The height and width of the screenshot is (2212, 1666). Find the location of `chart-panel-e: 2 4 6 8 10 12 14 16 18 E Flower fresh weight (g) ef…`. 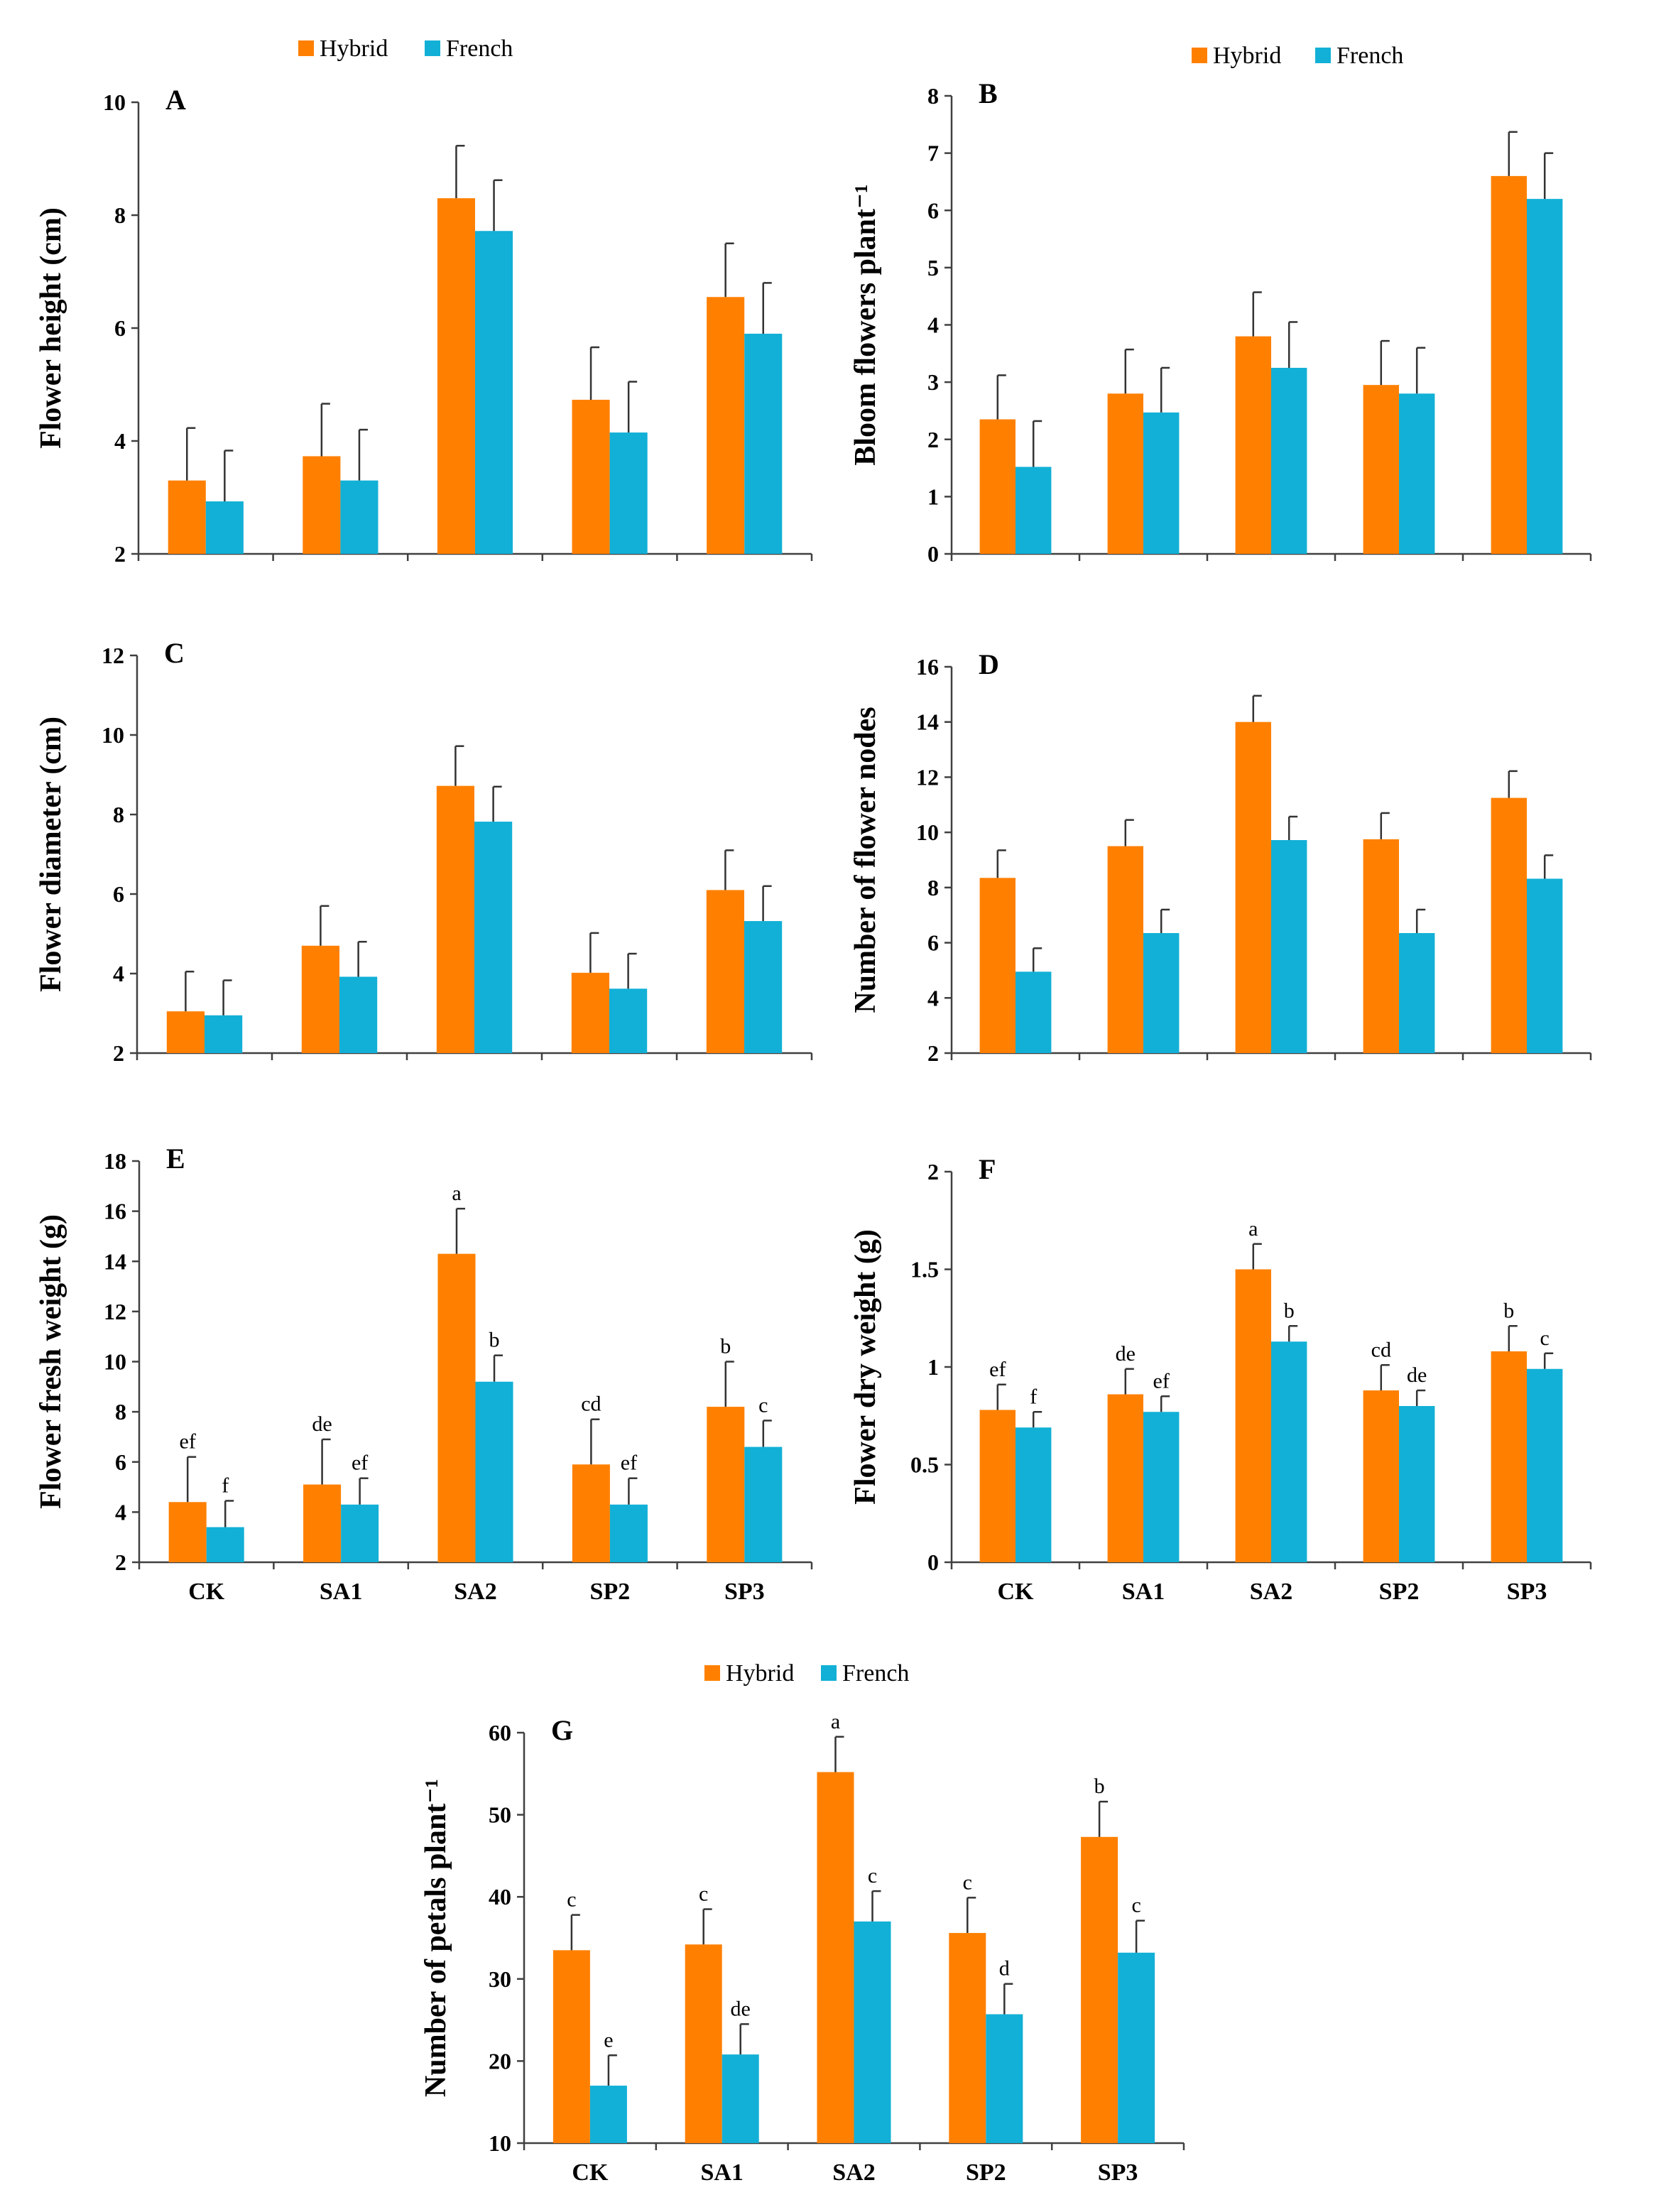

chart-panel-e: 2 4 6 8 10 12 14 16 18 E Flower fresh weight (g) ef… is located at coordinates (424, 1374).